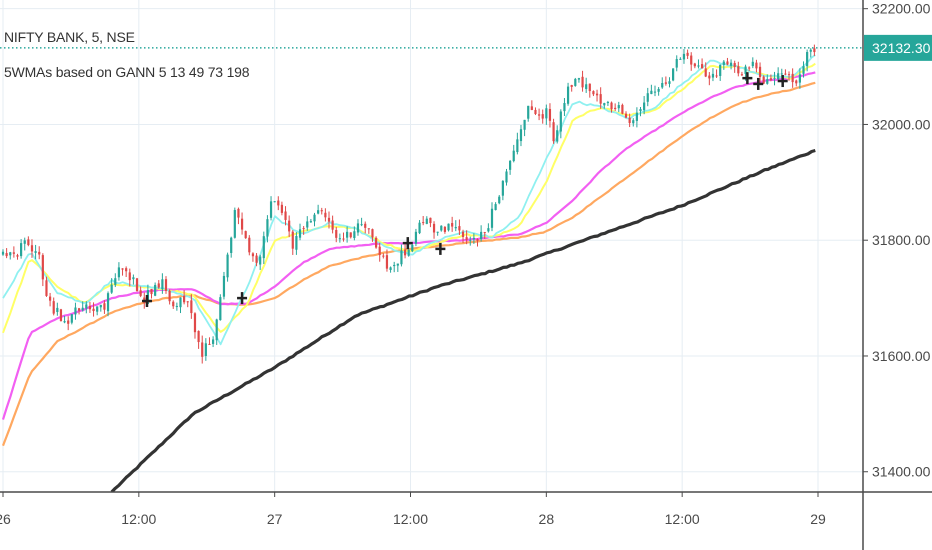 This screenshot has height=550, width=932. I want to click on y-tick-label: 31600.00, so click(901, 356).